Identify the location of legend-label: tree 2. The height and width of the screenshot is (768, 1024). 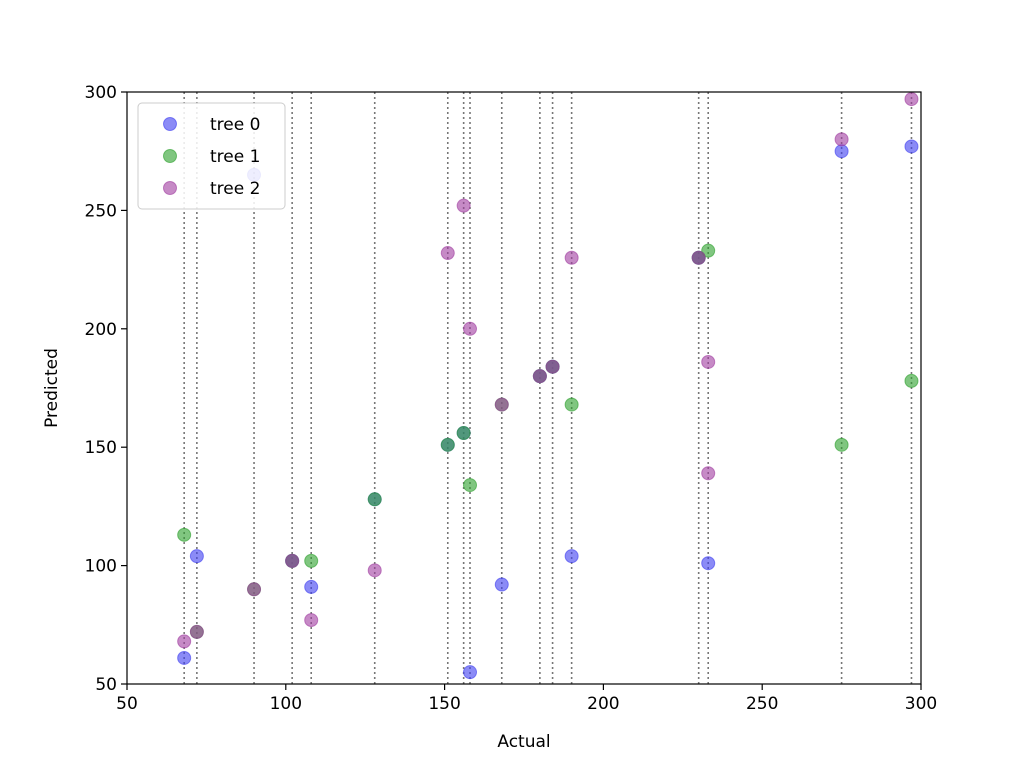
(235, 189).